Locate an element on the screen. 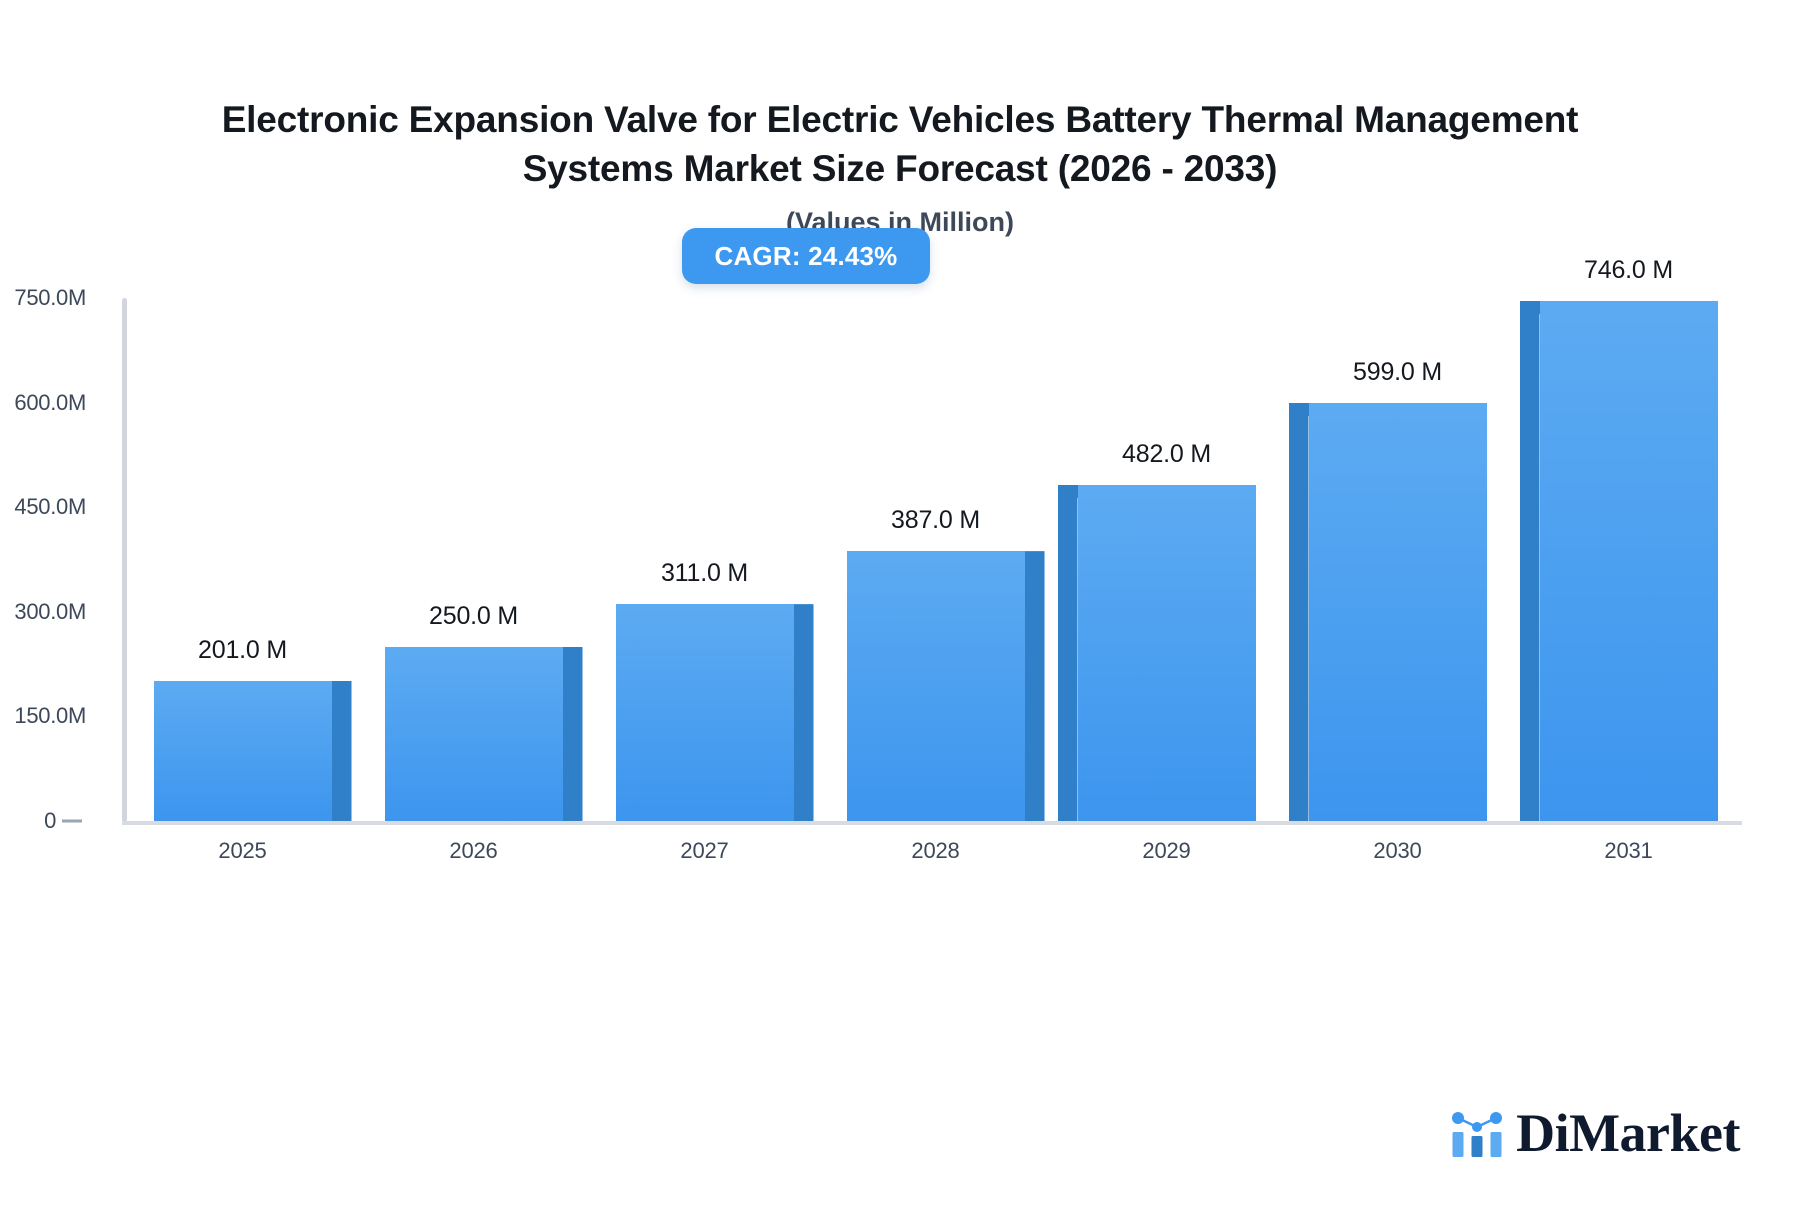 Image resolution: width=1800 pixels, height=1212 pixels. x-axis-tick-labels: 2025 2026 2027 2028 2029 2030 2031 is located at coordinates (935, 858).